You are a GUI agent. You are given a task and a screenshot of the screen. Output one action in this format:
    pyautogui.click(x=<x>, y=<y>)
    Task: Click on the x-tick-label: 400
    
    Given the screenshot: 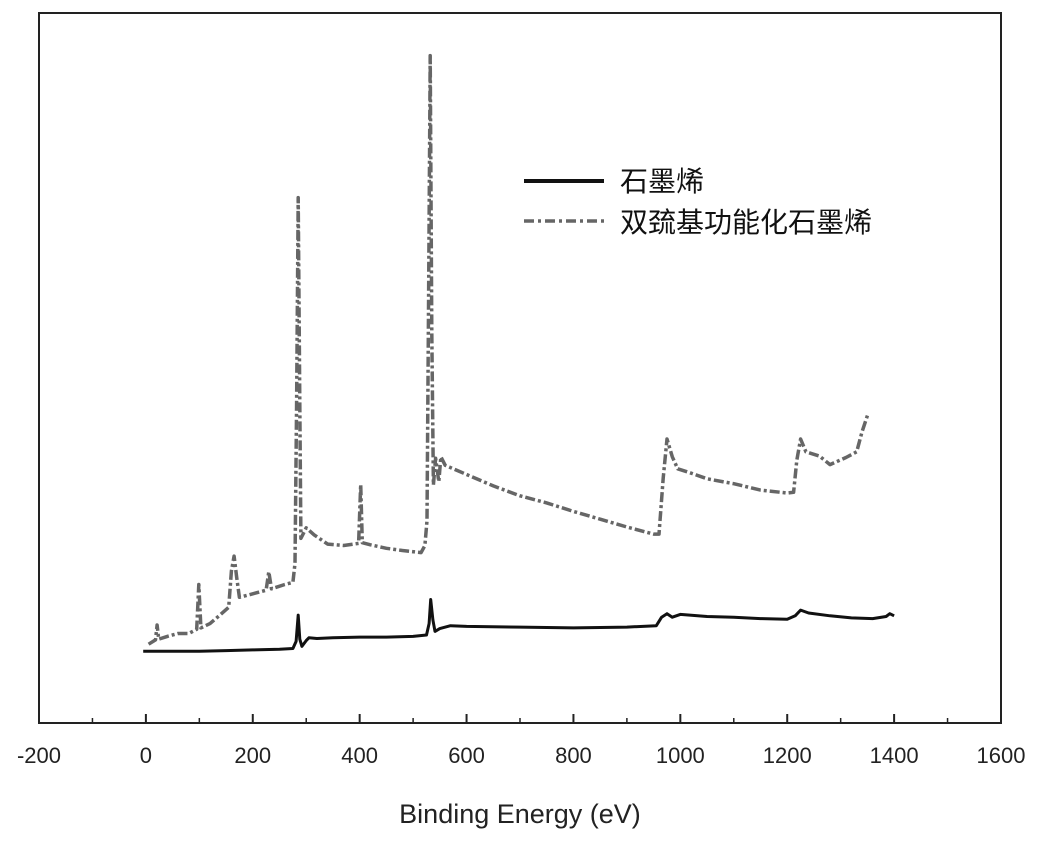 What is the action you would take?
    pyautogui.click(x=359, y=755)
    